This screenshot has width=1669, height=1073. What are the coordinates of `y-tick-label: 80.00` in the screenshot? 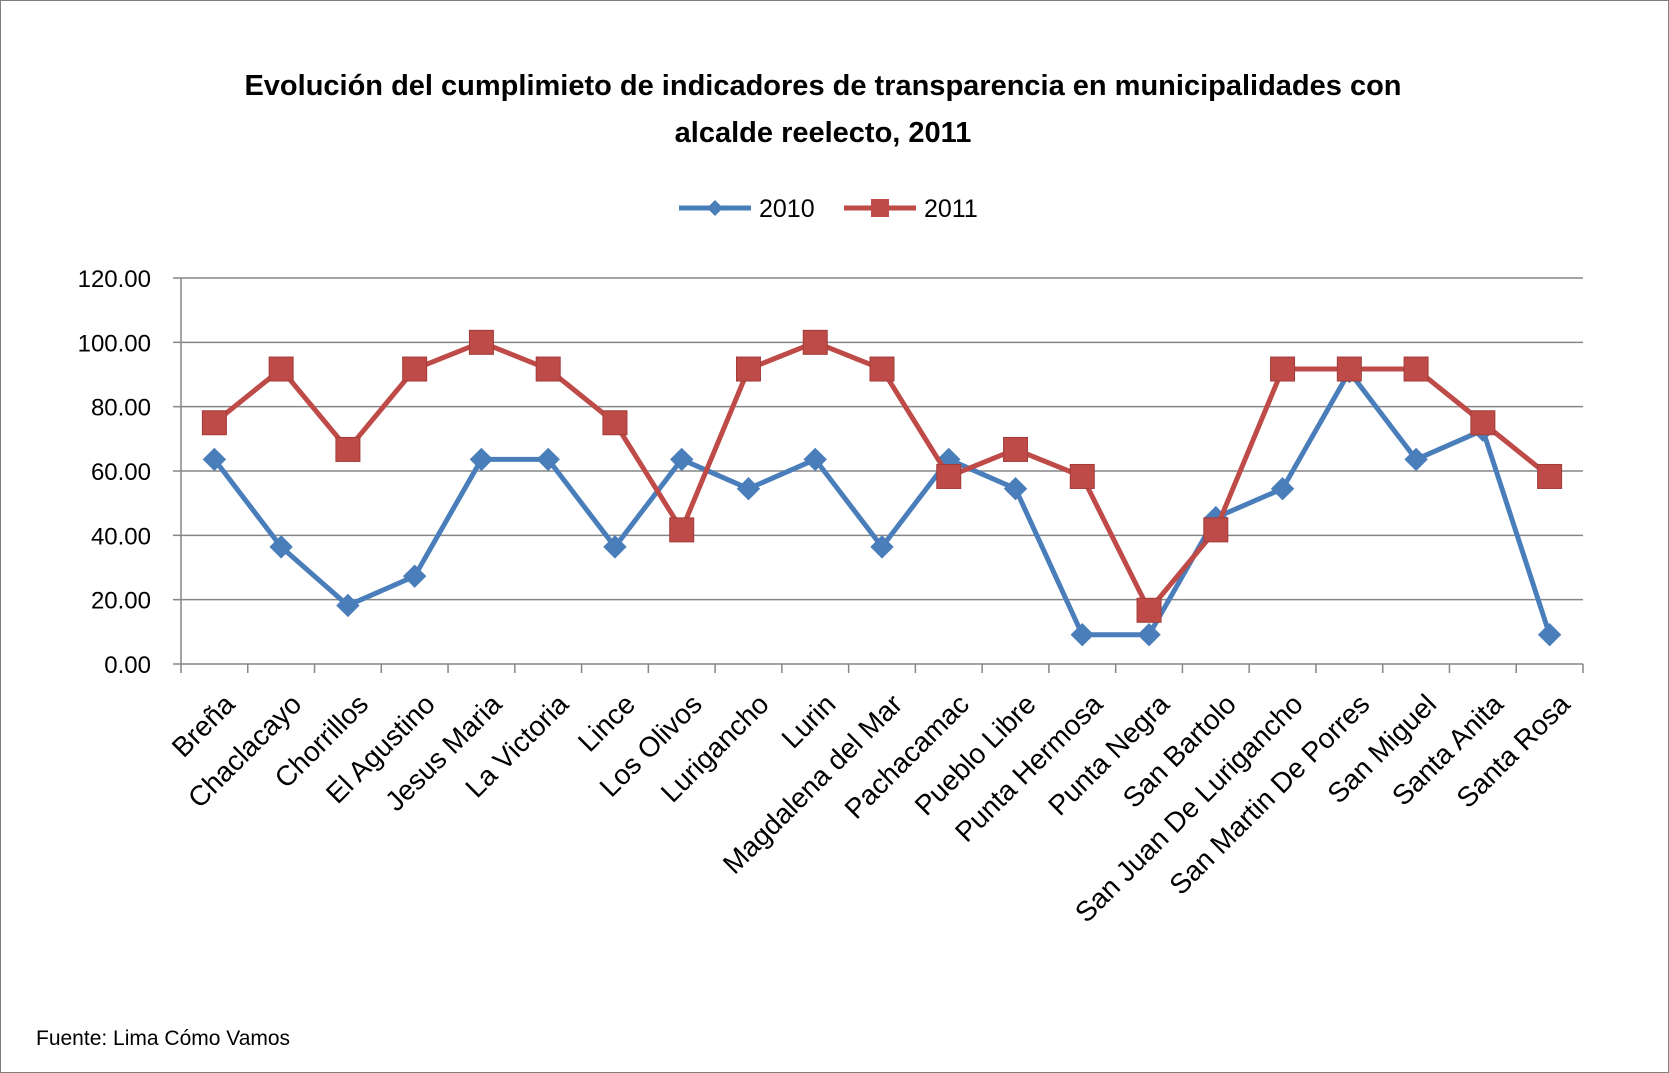 It's located at (121, 408).